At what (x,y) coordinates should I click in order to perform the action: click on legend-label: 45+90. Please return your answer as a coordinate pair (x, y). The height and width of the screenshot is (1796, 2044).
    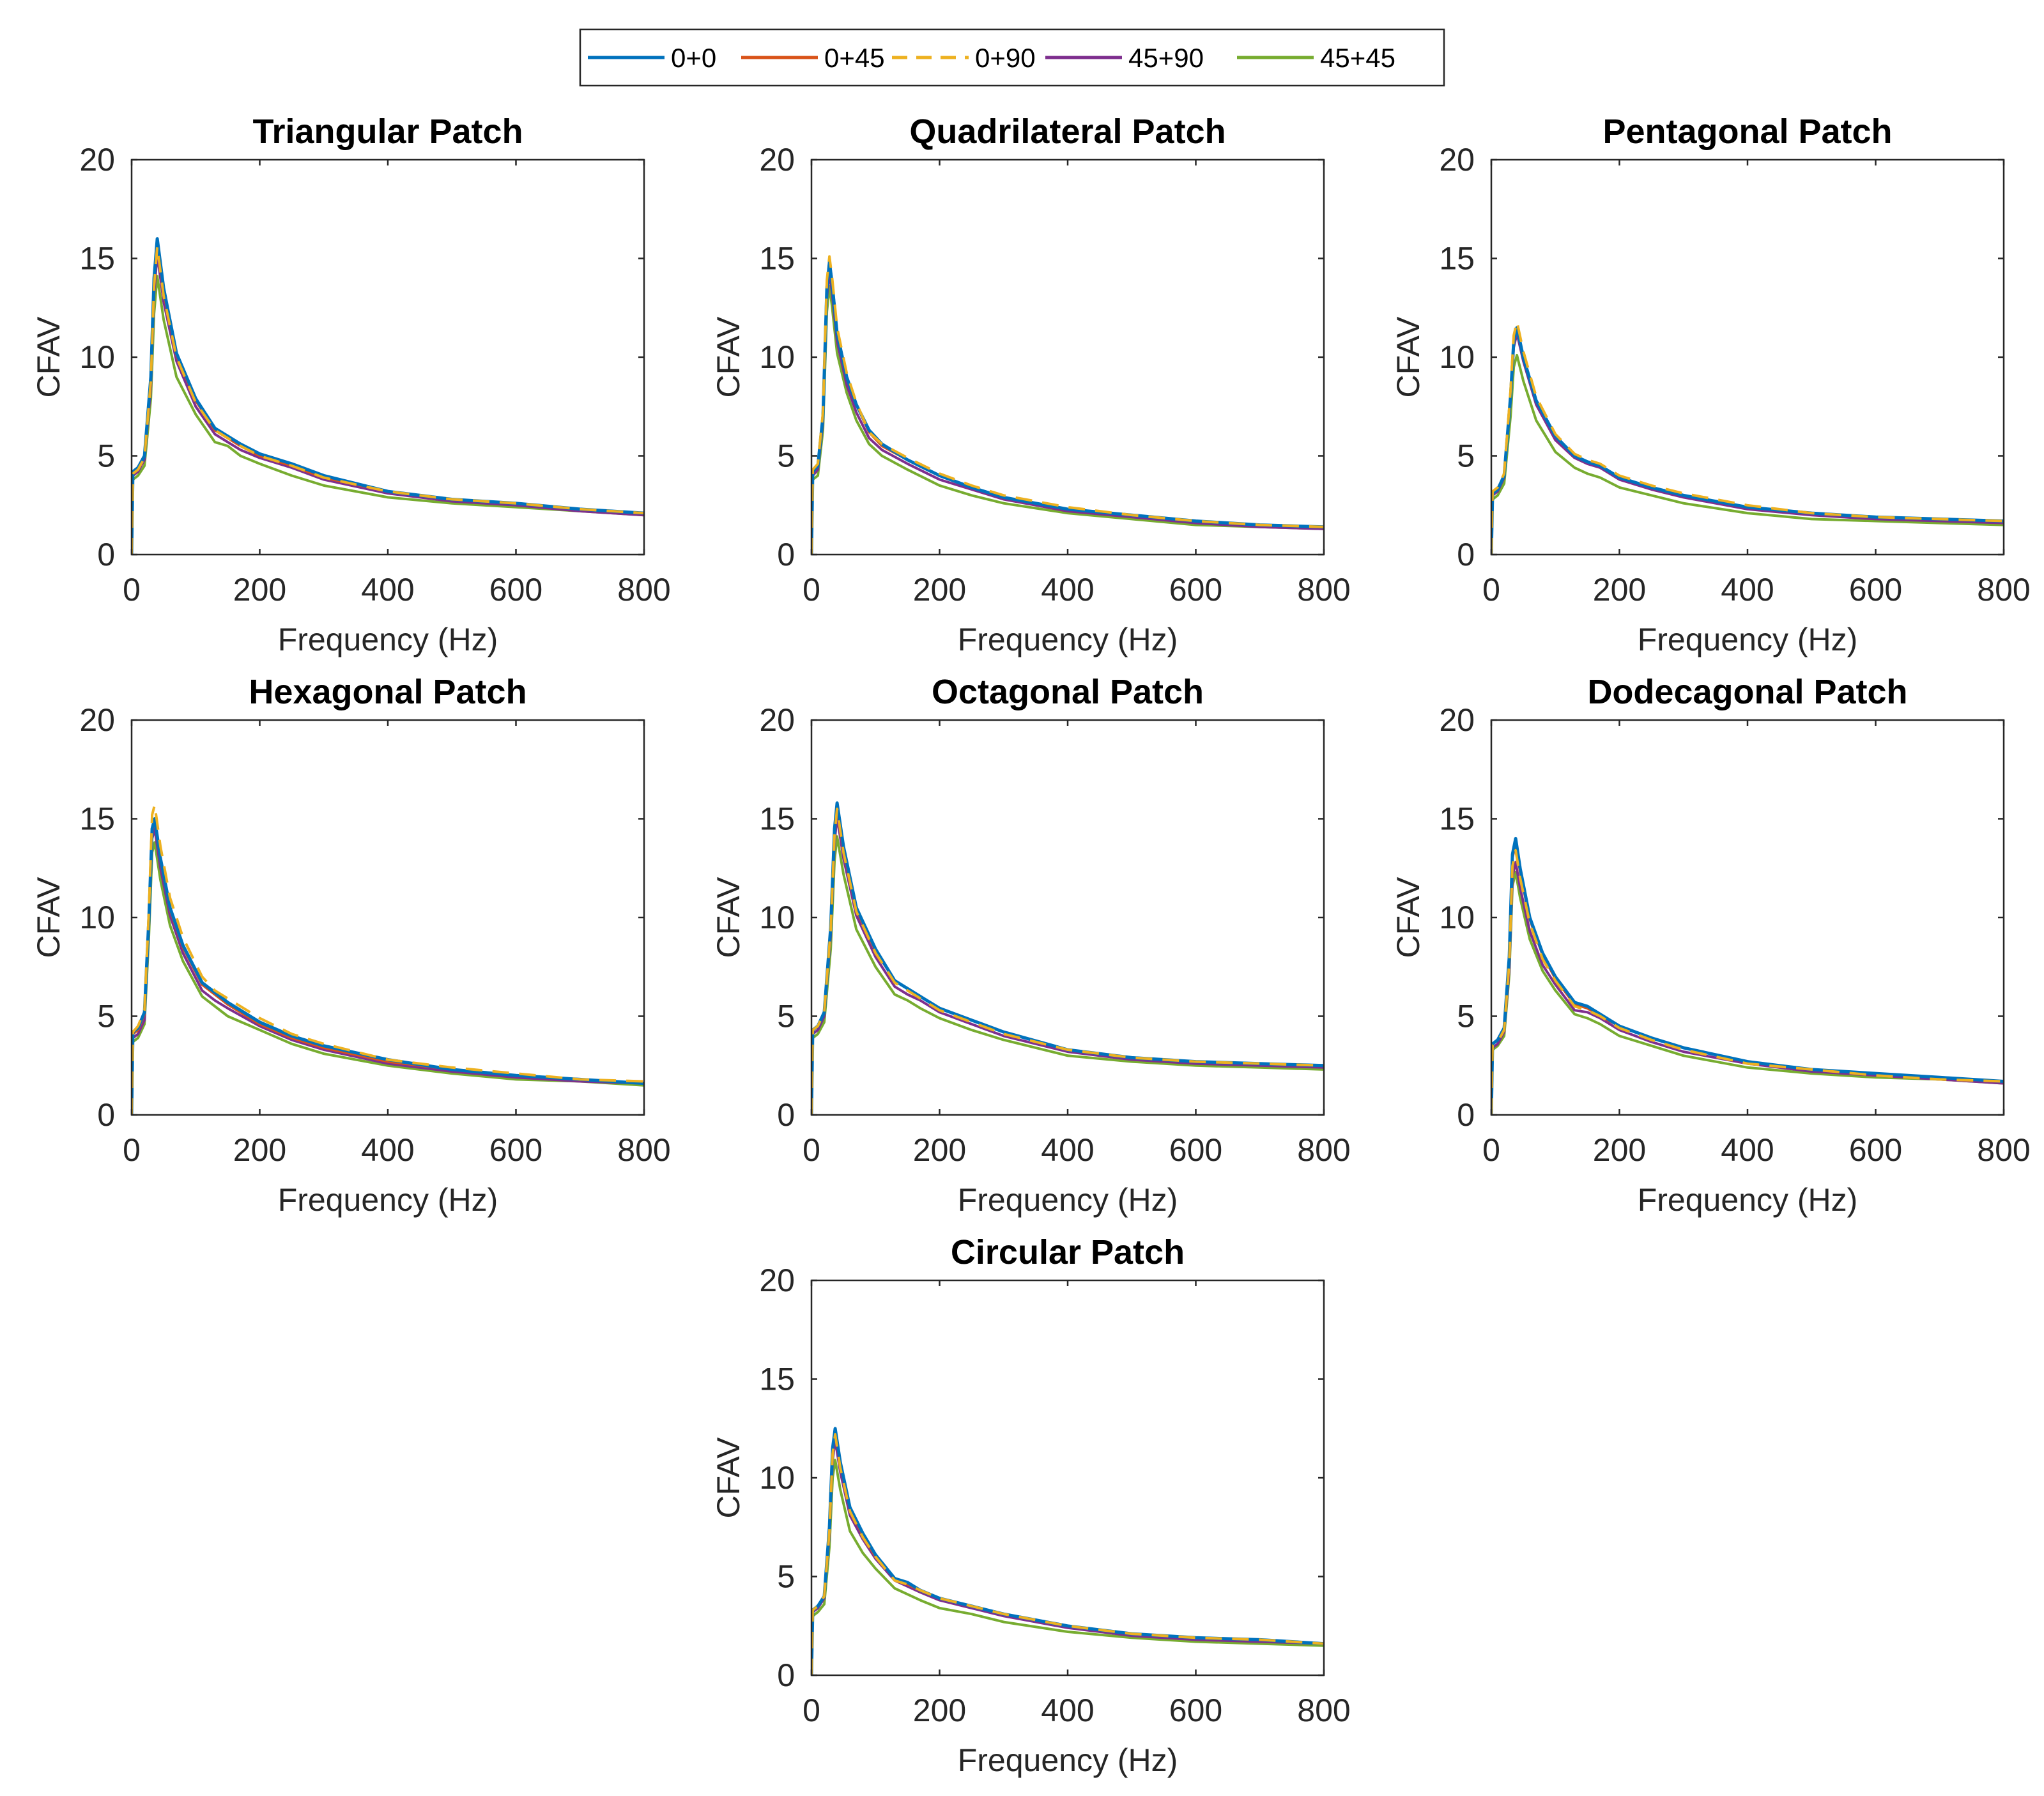
    Looking at the image, I should click on (1166, 58).